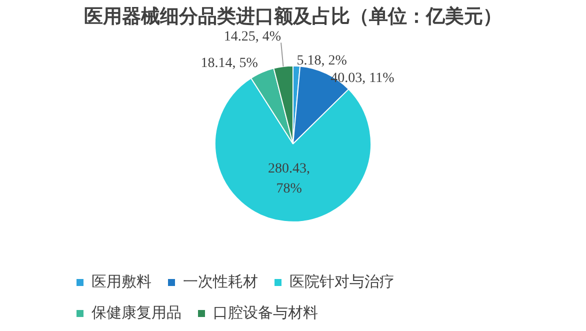 The height and width of the screenshot is (331, 586). Describe the element at coordinates (220, 281) in the screenshot. I see `legend-label: 一次性耗材` at that location.